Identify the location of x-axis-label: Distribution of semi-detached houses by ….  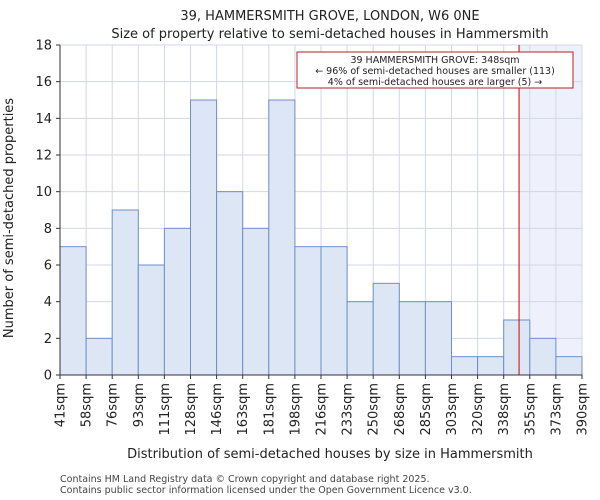
(330, 454).